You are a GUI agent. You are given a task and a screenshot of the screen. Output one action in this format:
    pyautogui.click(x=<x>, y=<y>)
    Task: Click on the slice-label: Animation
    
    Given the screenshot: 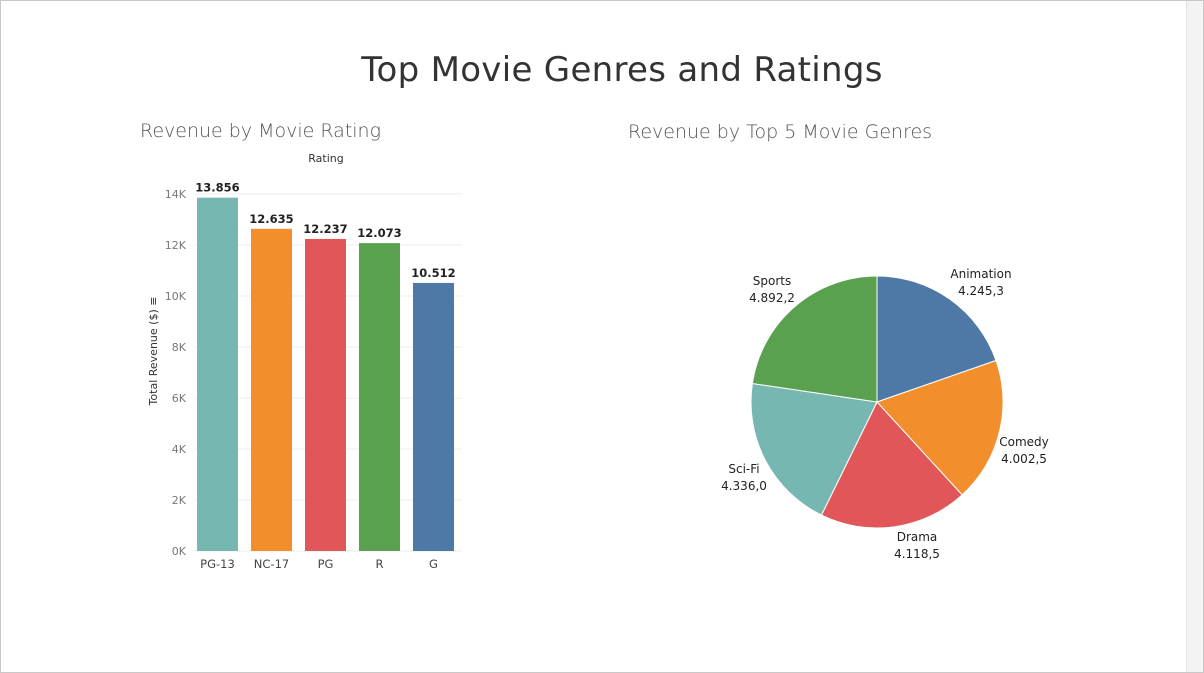 What is the action you would take?
    pyautogui.click(x=980, y=274)
    